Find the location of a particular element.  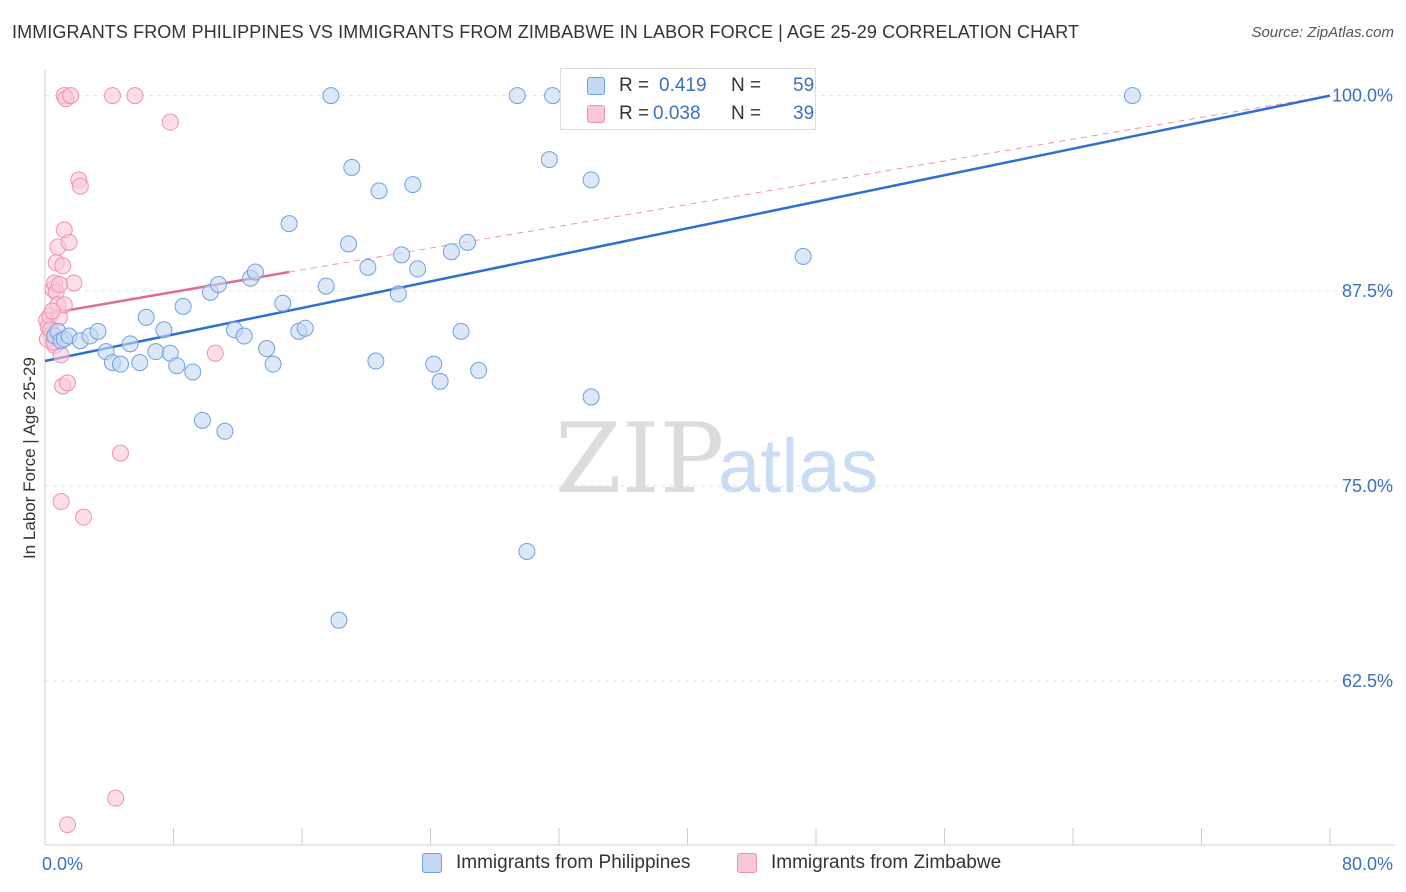

y-tick-label: 62.5% is located at coordinates (1367, 681).